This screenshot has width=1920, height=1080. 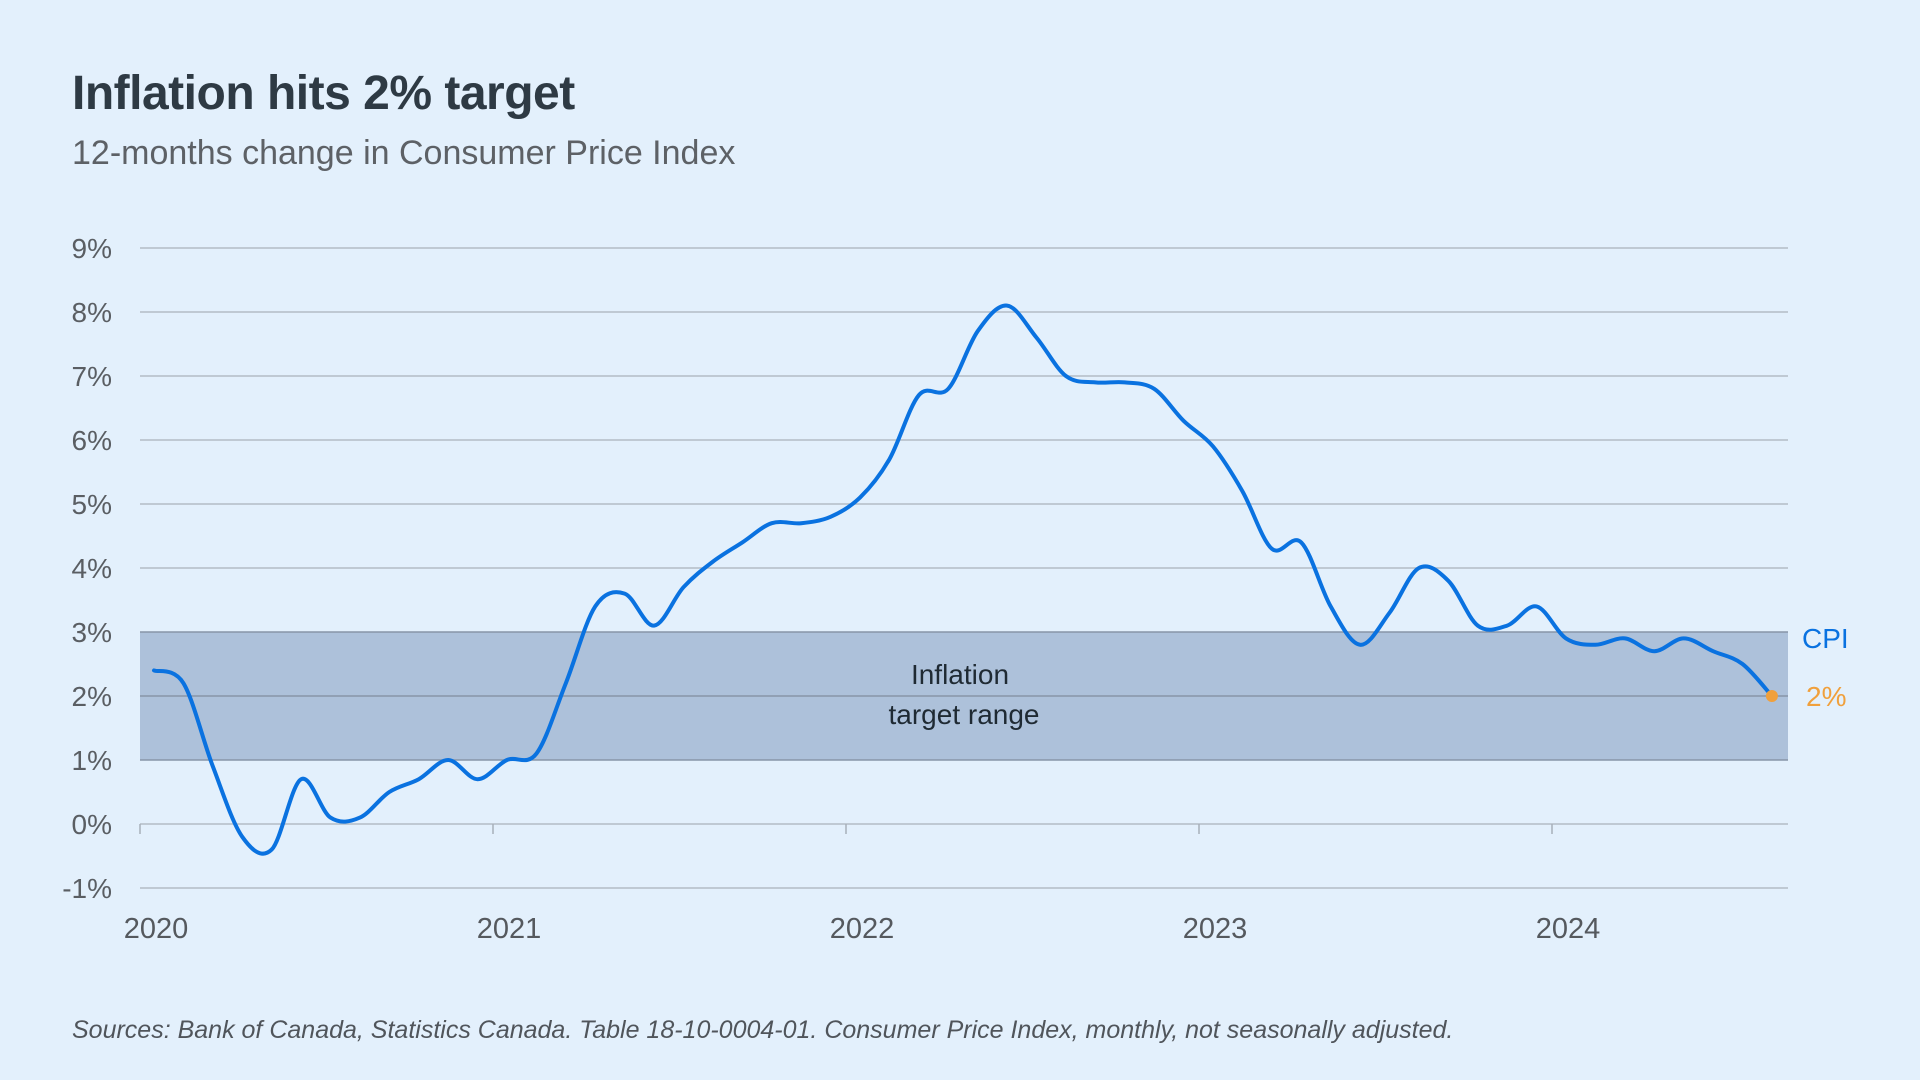 What do you see at coordinates (156, 929) in the screenshot?
I see `x-tick-label: 2020` at bounding box center [156, 929].